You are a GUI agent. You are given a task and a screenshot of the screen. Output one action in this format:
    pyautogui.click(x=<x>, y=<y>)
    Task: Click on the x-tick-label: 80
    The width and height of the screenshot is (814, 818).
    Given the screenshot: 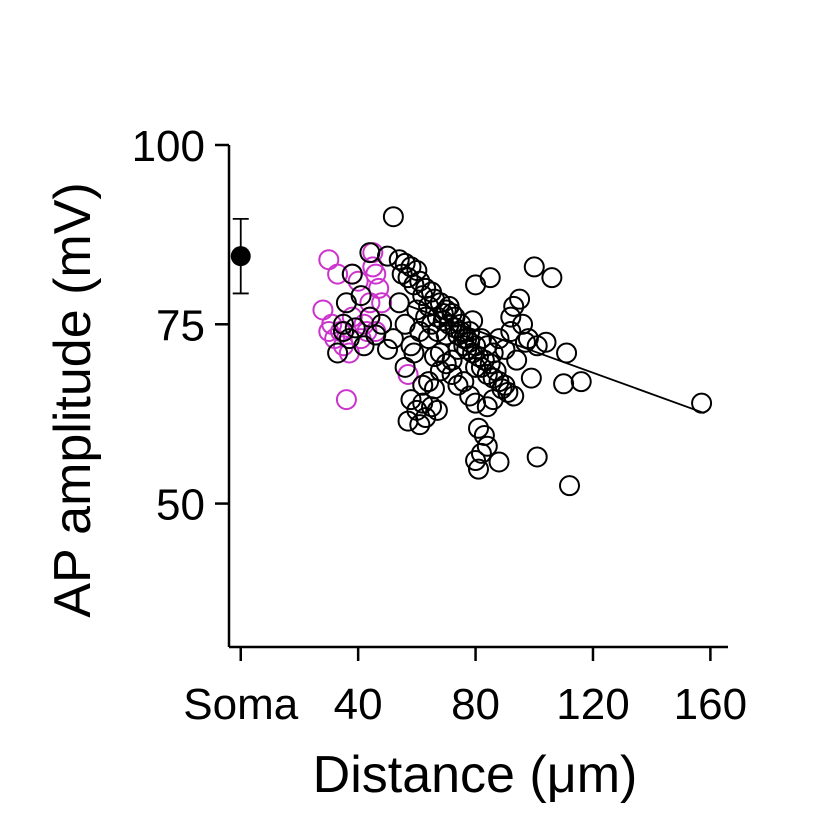 What is the action you would take?
    pyautogui.click(x=475, y=704)
    